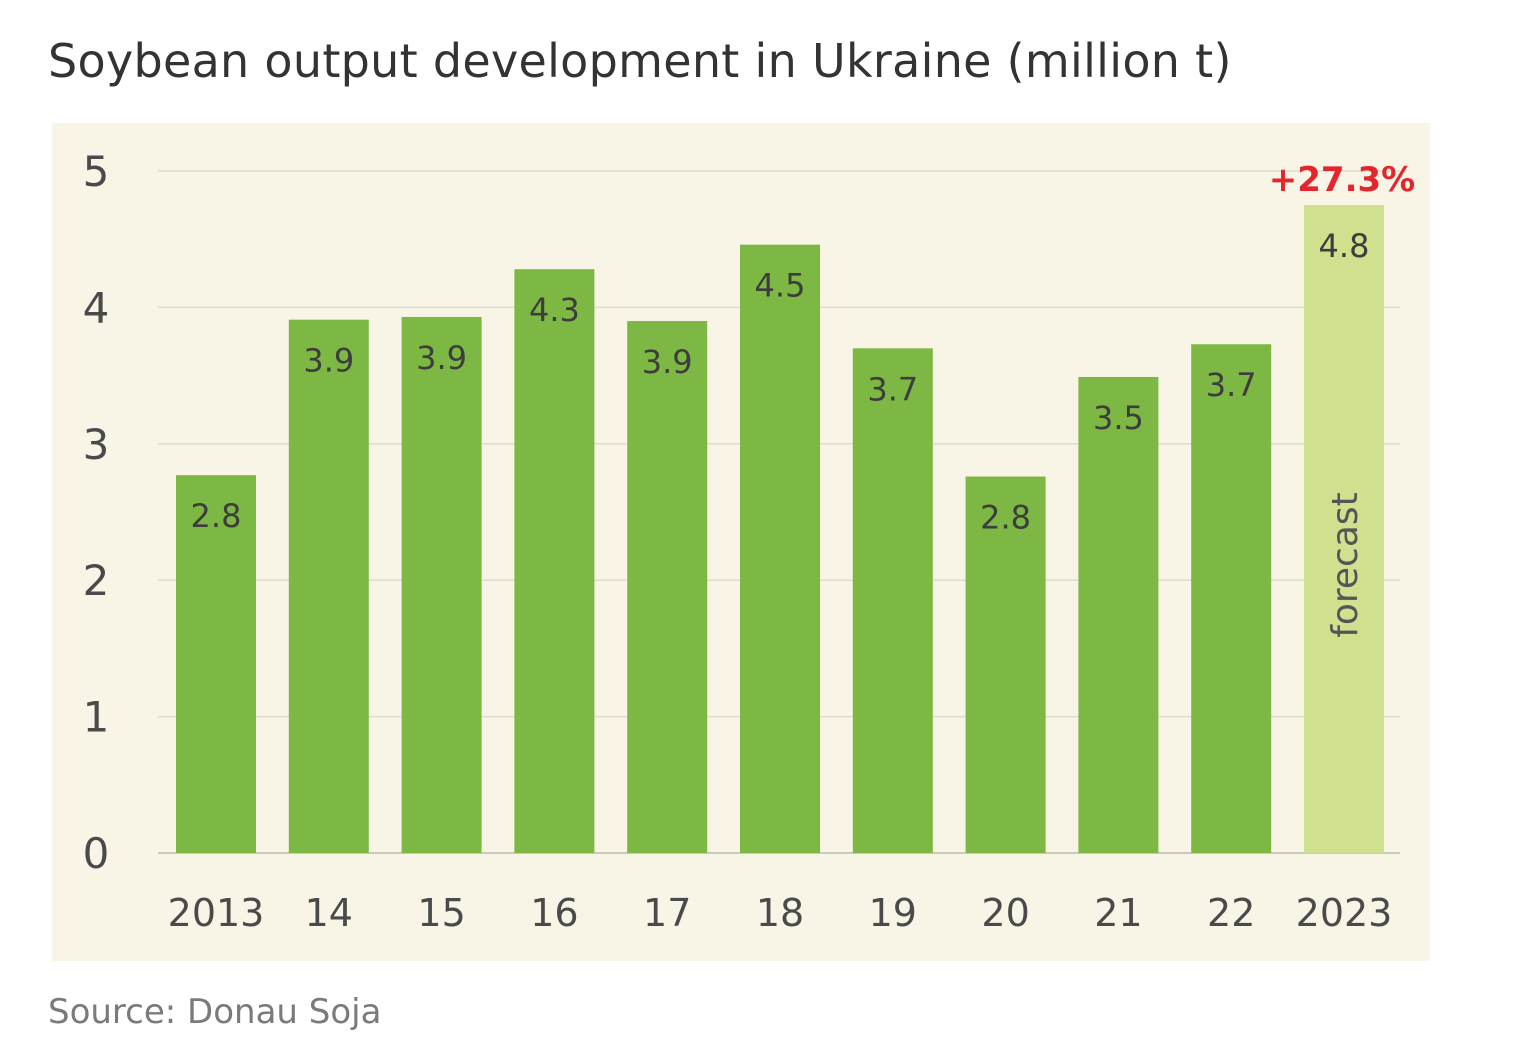 The width and height of the screenshot is (1534, 1057). What do you see at coordinates (96, 171) in the screenshot?
I see `y-tick-label: 5` at bounding box center [96, 171].